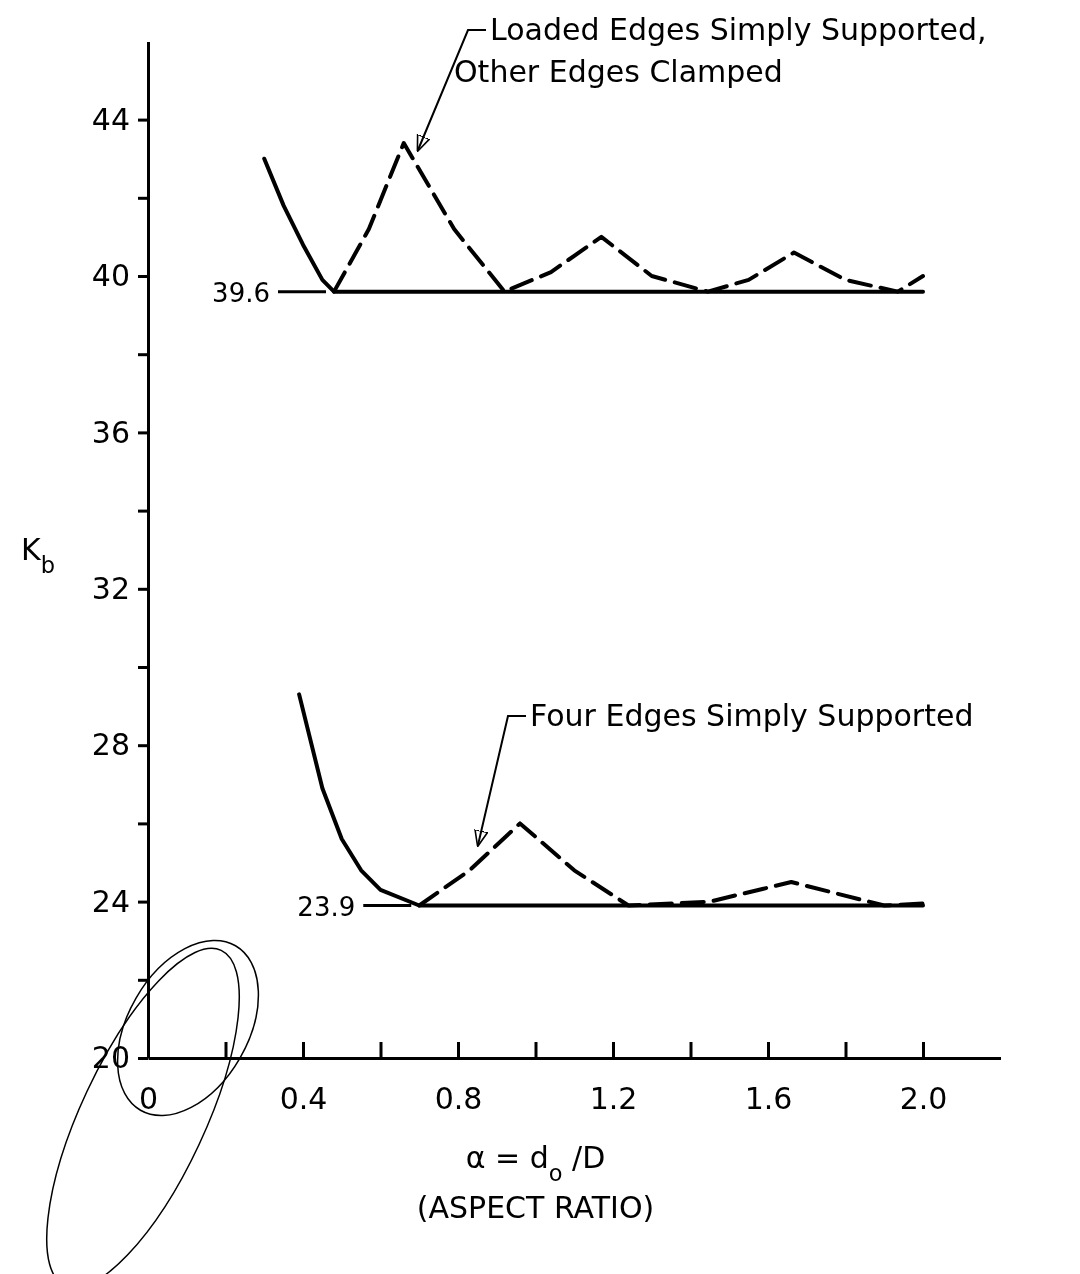 This screenshot has width=1080, height=1274. Describe the element at coordinates (110, 745) in the screenshot. I see `y-tick-label: 28` at that location.